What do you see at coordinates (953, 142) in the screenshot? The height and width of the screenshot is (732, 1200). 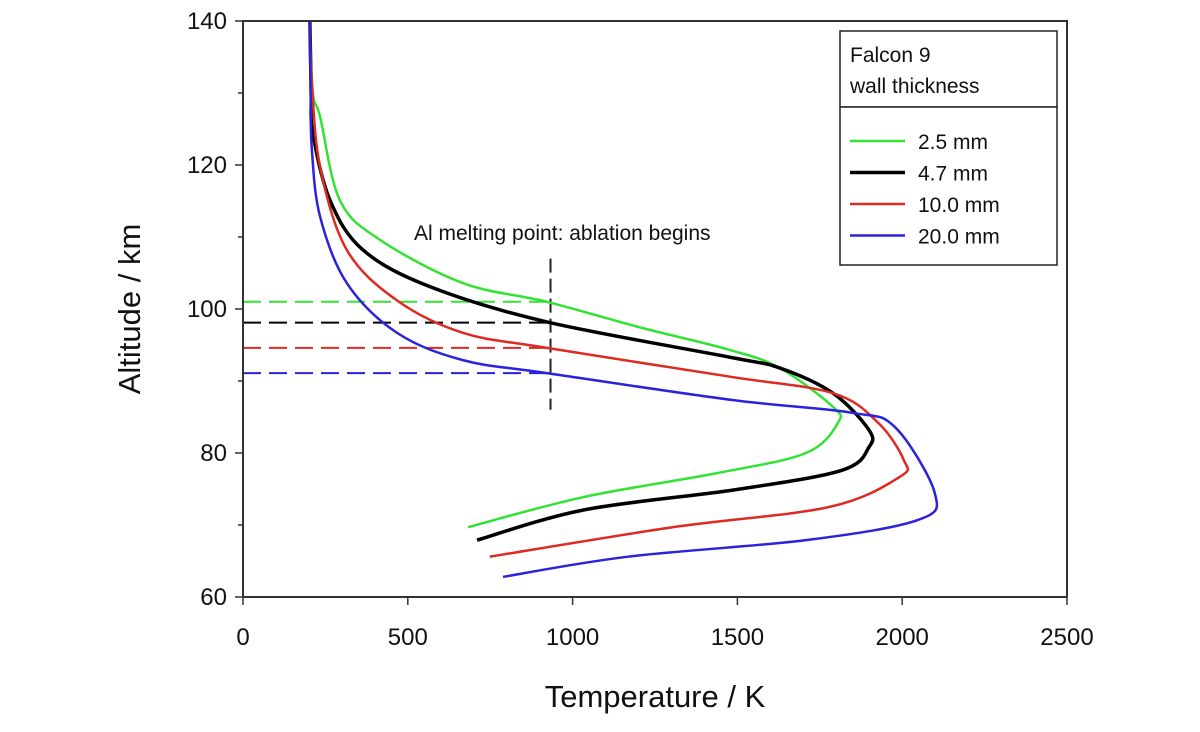 I see `legend-label: 2.5 mm` at bounding box center [953, 142].